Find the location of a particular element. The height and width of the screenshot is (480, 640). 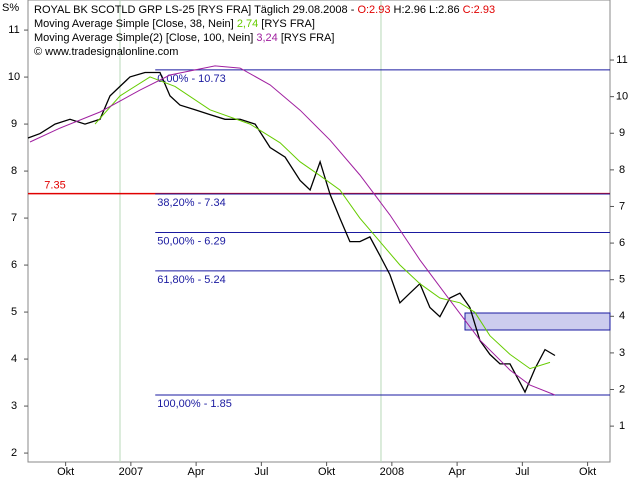

legend-text: H:2.96 L:2.86 is located at coordinates (427, 10).